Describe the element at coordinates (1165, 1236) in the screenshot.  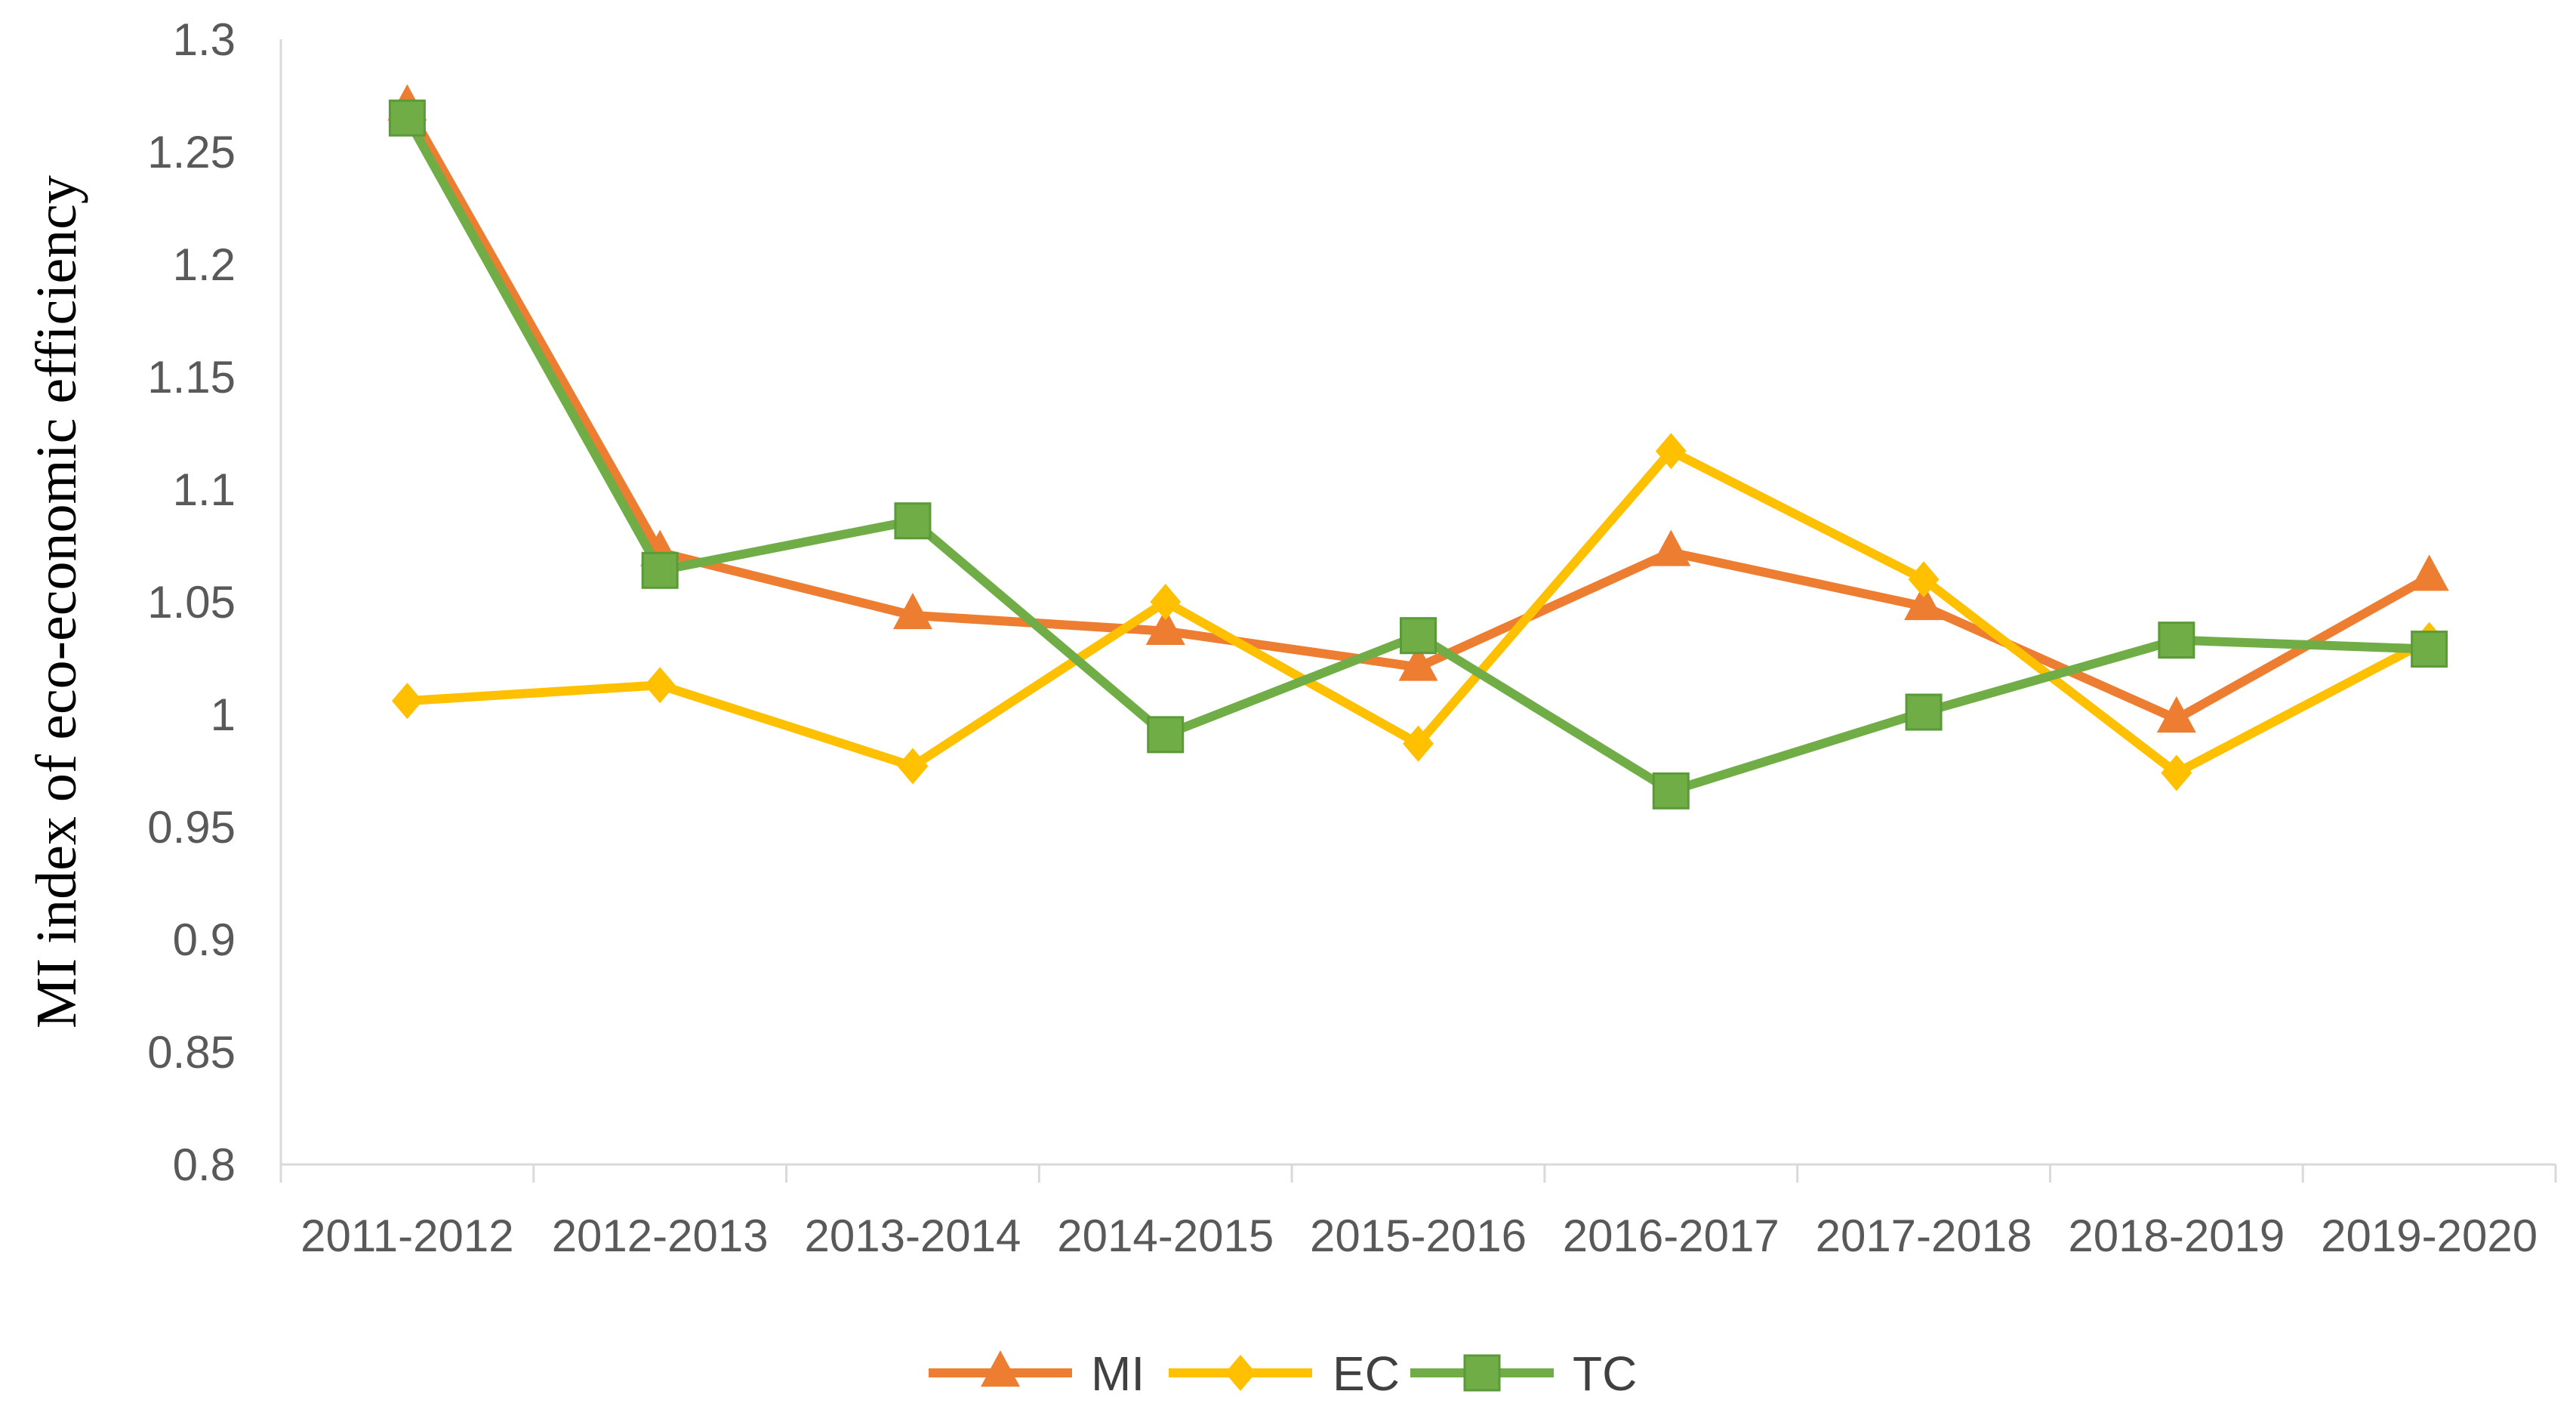
I see `x-tick-label: 2014-2015` at that location.